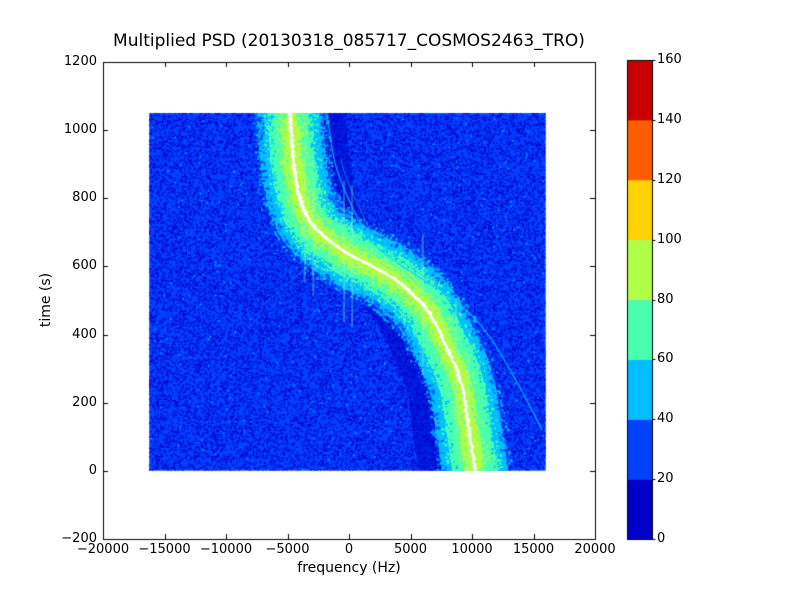 This screenshot has height=600, width=800. I want to click on x-tick-label: 0, so click(349, 549).